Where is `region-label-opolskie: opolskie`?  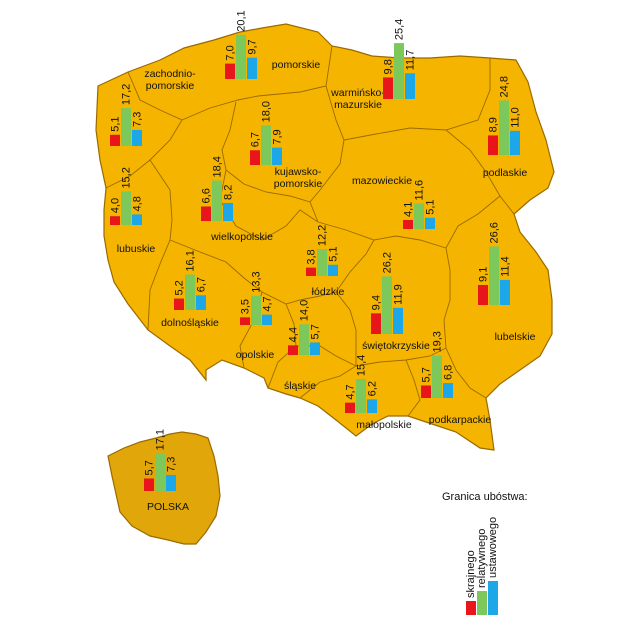
region-label-opolskie: opolskie is located at coordinates (255, 355).